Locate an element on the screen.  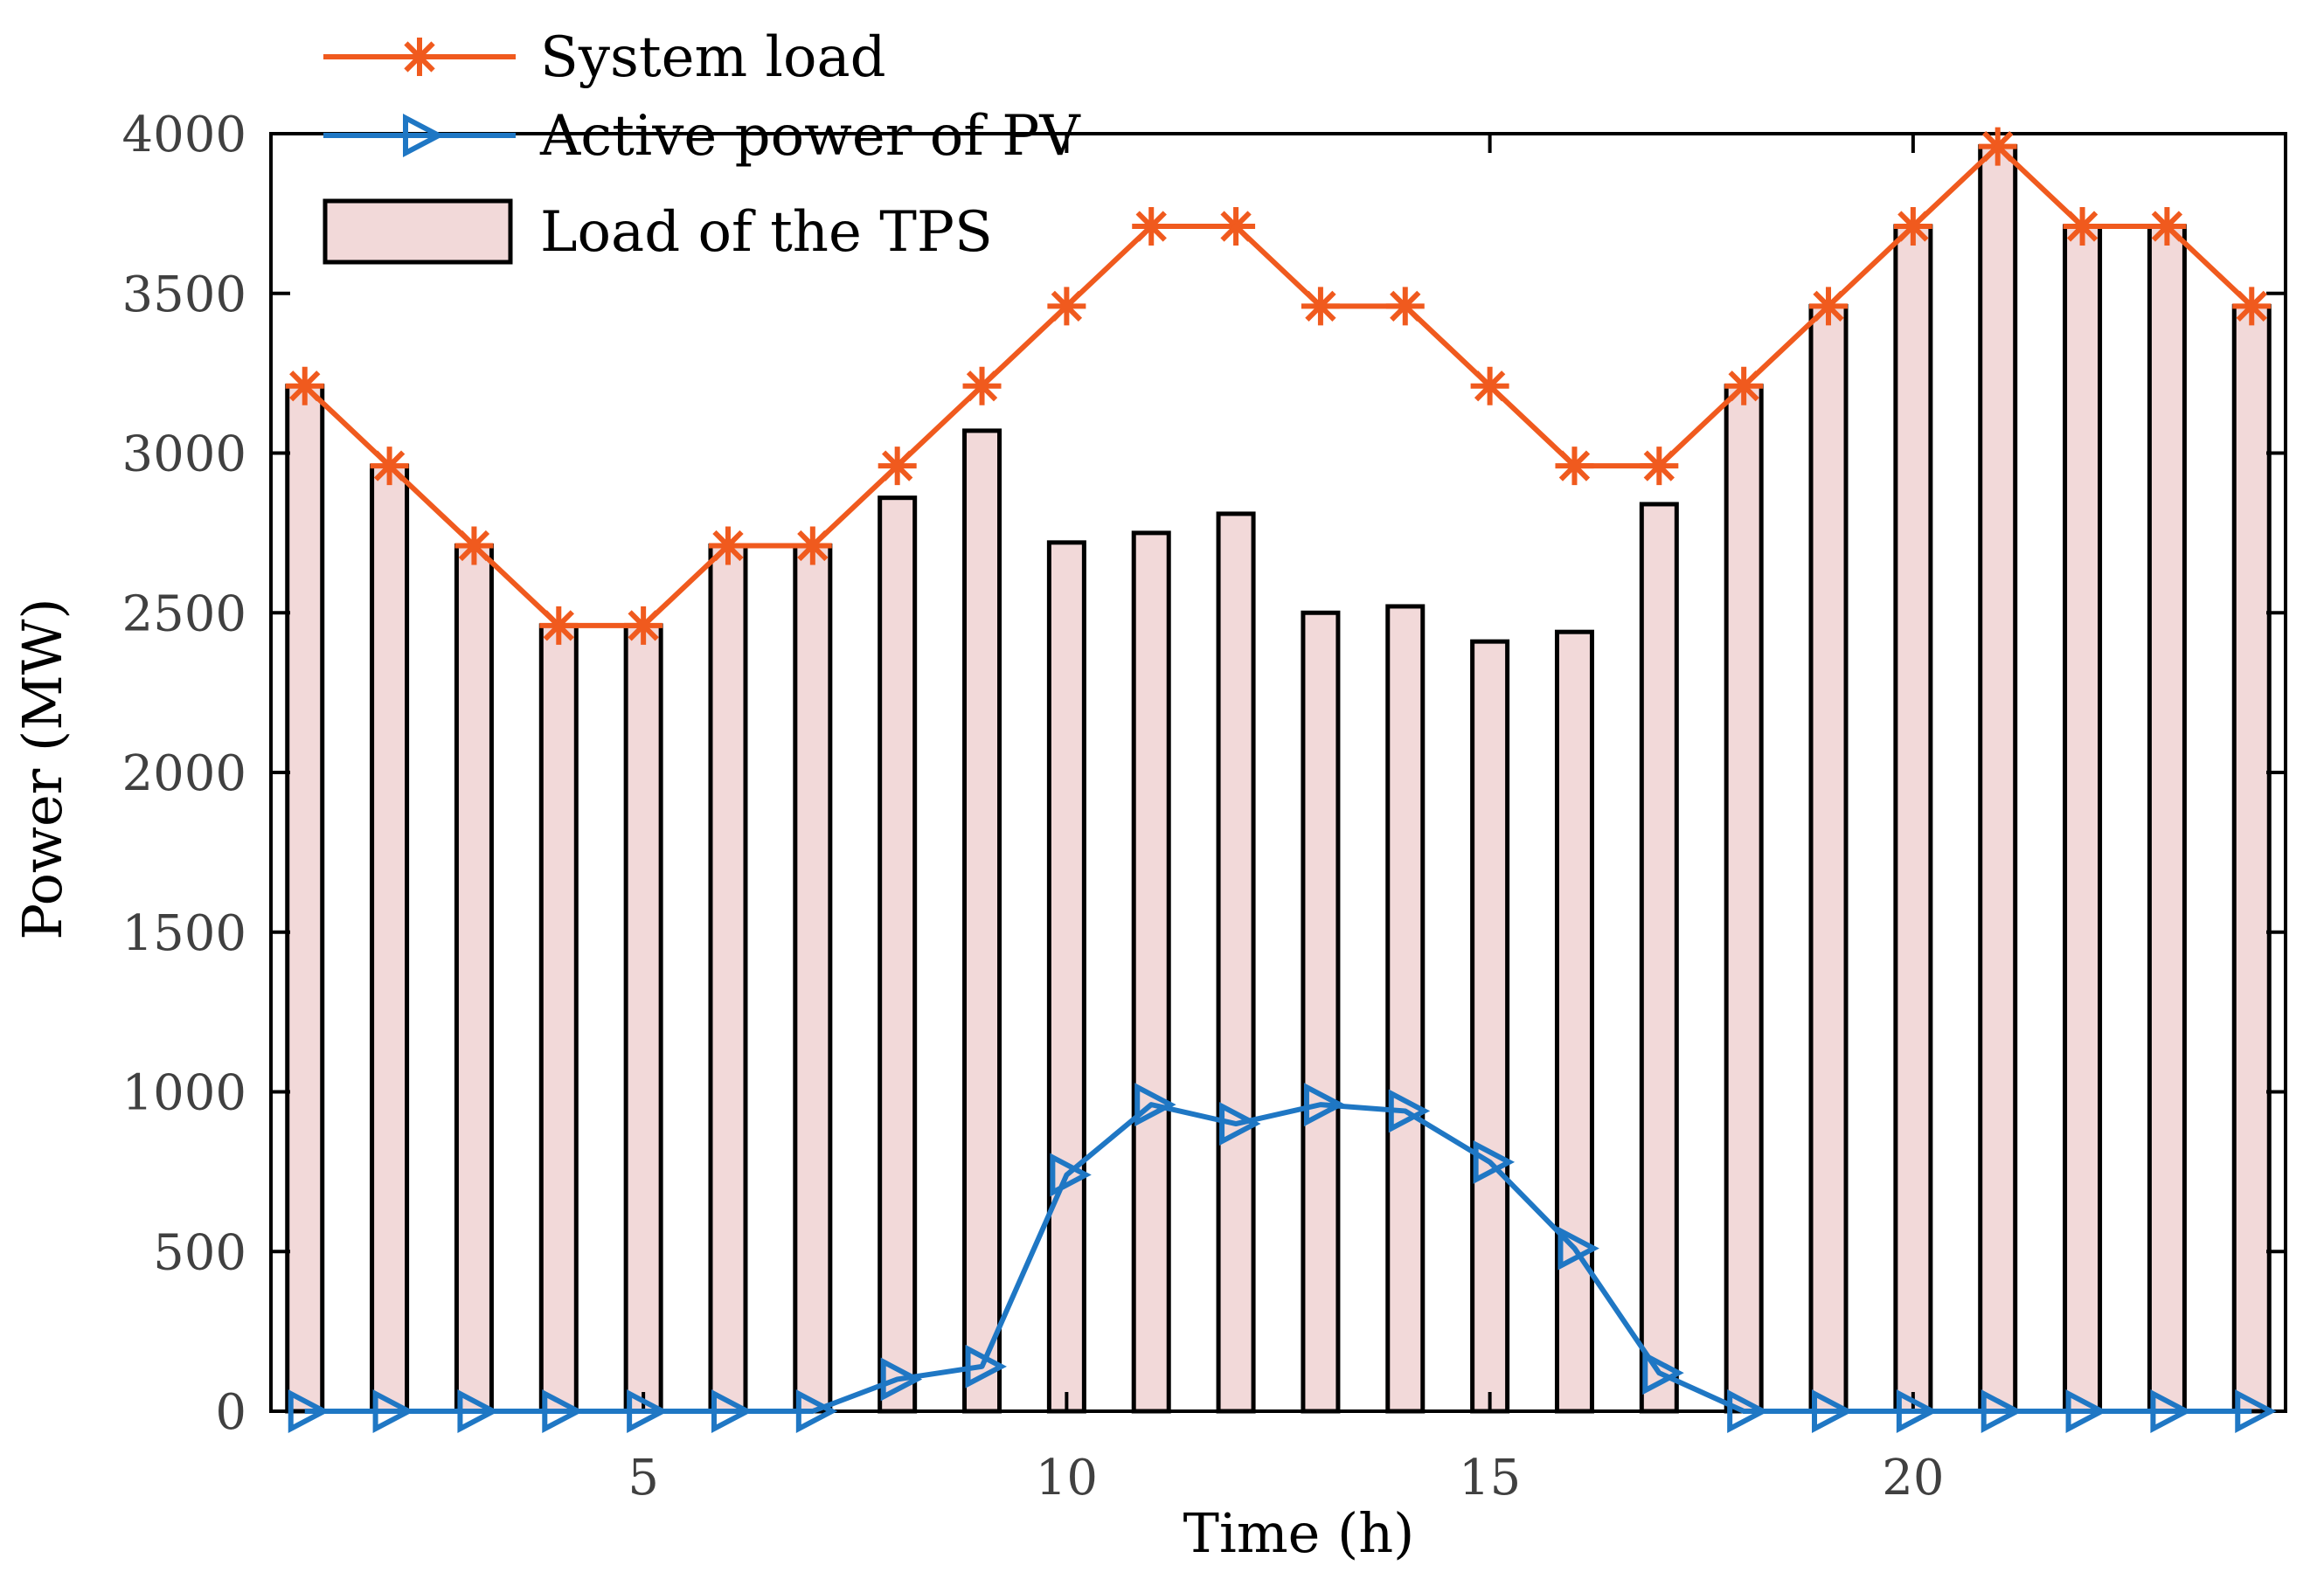
y-tick-label: 0 is located at coordinates (230, 1413).